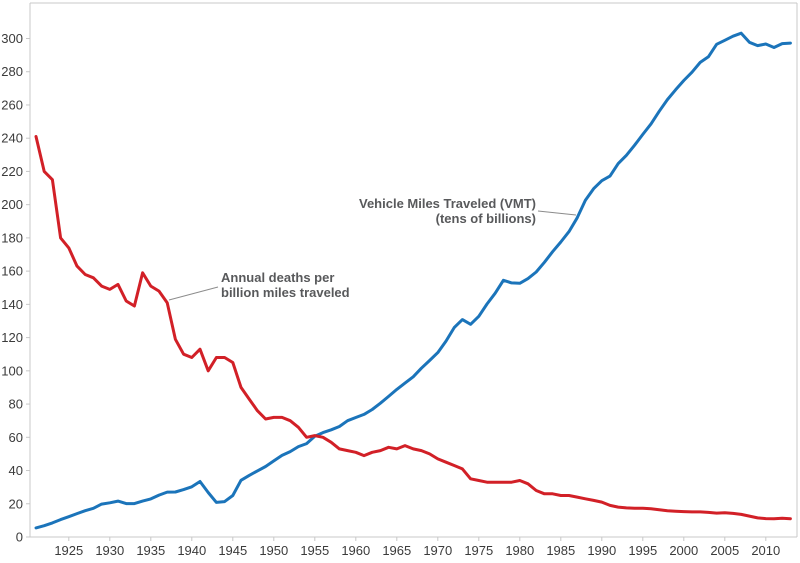 The height and width of the screenshot is (563, 800). Describe the element at coordinates (560, 550) in the screenshot. I see `x-tick-label: 1985` at that location.